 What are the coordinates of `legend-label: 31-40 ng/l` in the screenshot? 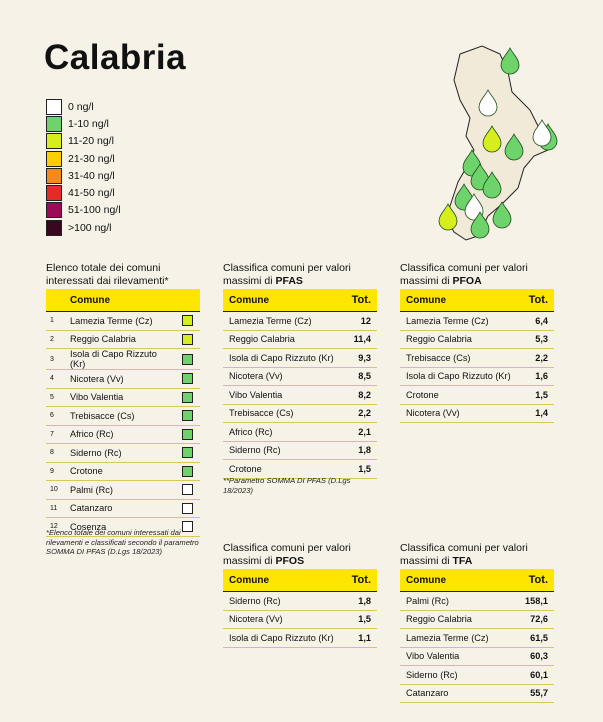 It's located at (91, 175).